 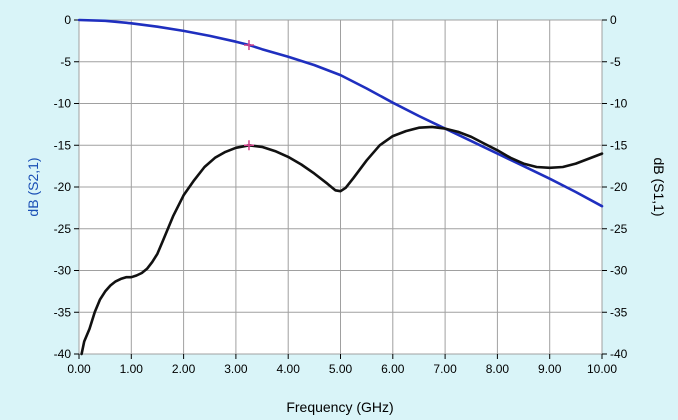 What do you see at coordinates (33, 186) in the screenshot?
I see `y-axis-left-label: dB (S2,1)` at bounding box center [33, 186].